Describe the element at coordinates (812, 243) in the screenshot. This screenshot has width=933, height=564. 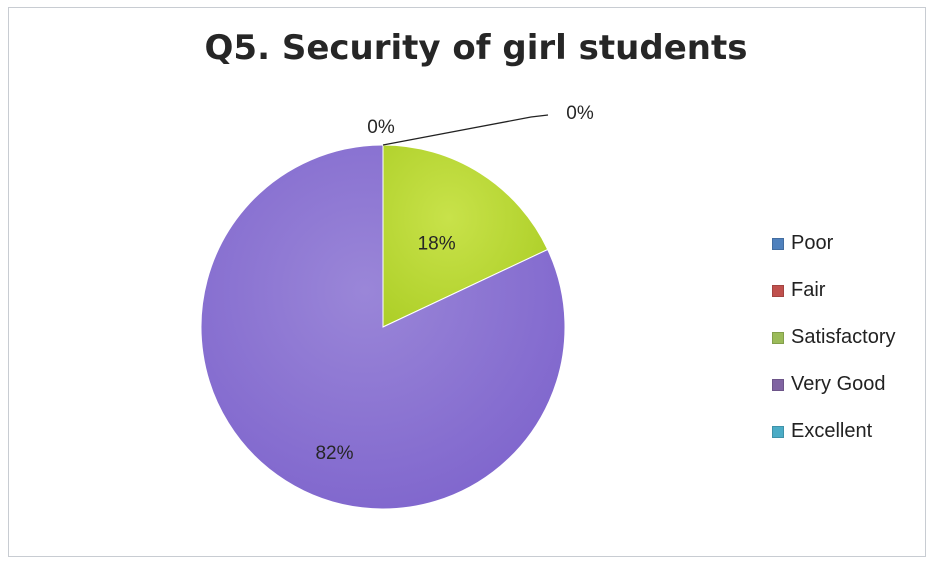
I see `legend-label: Poor` at that location.